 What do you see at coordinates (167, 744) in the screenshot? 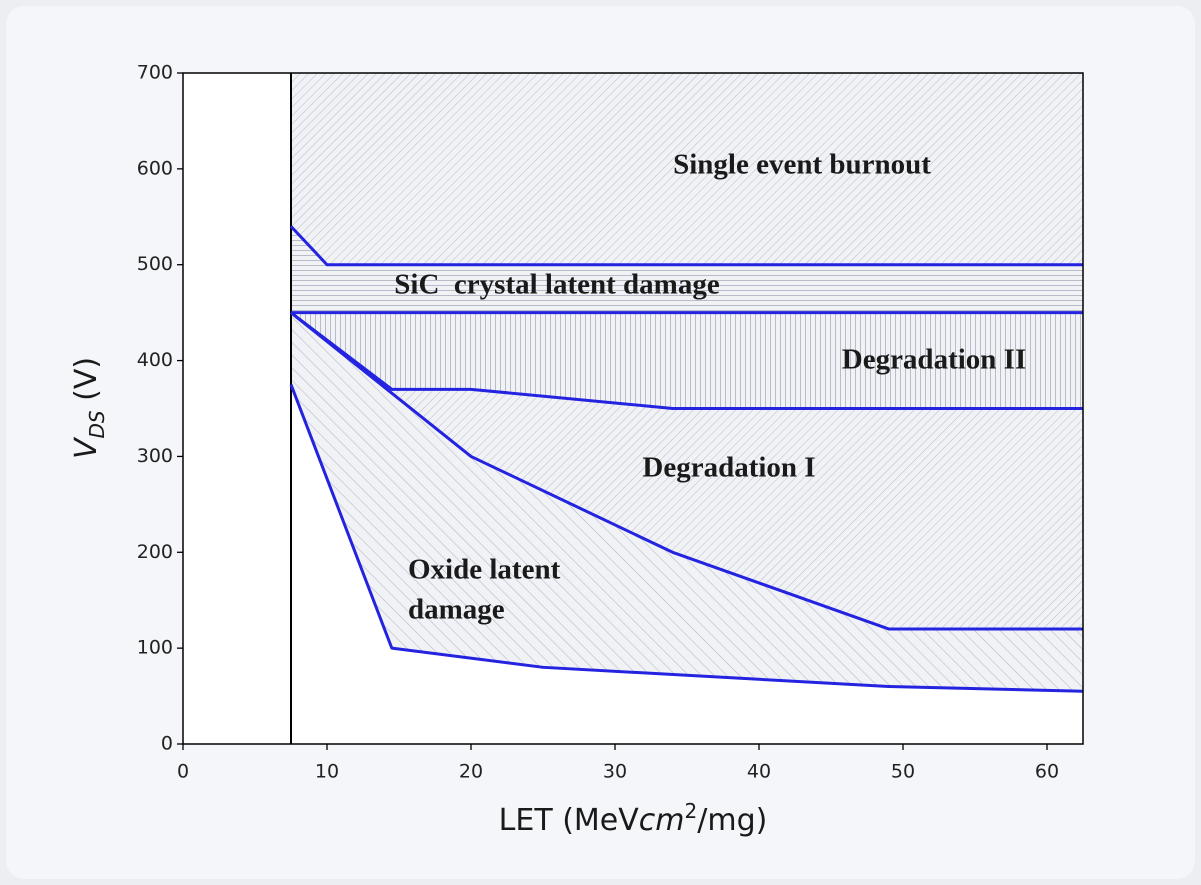
I see `y-tick-label: 0` at bounding box center [167, 744].